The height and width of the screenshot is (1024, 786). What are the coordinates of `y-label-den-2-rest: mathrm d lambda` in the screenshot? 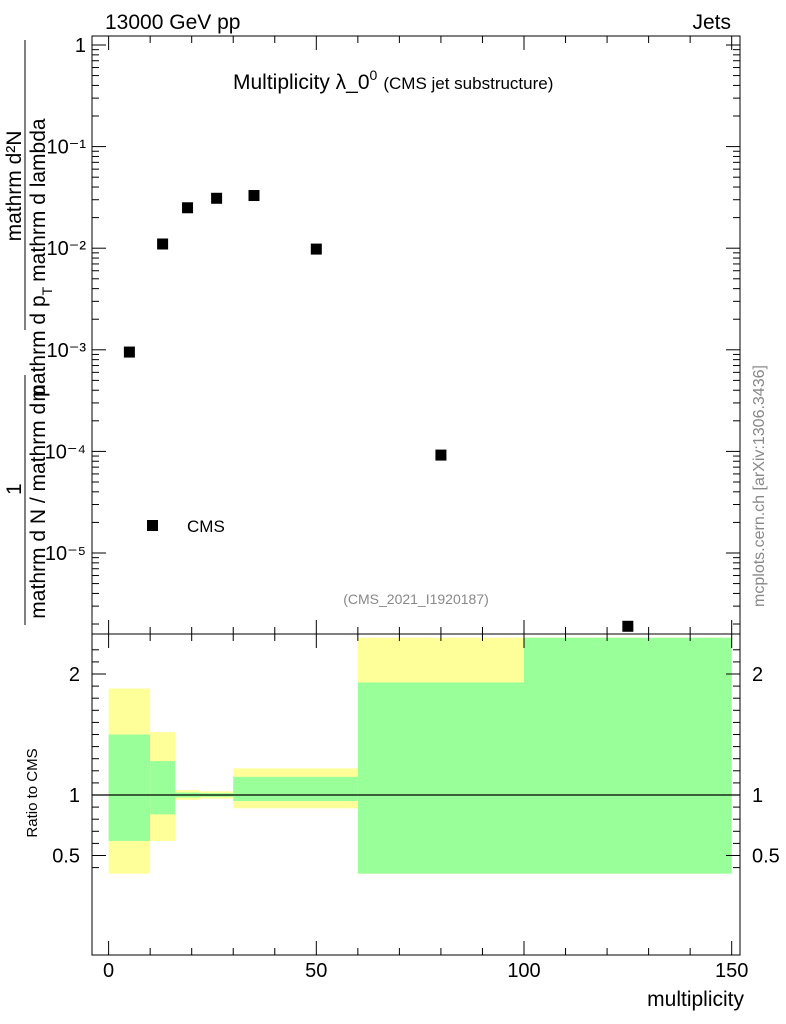 It's located at (38, 200).